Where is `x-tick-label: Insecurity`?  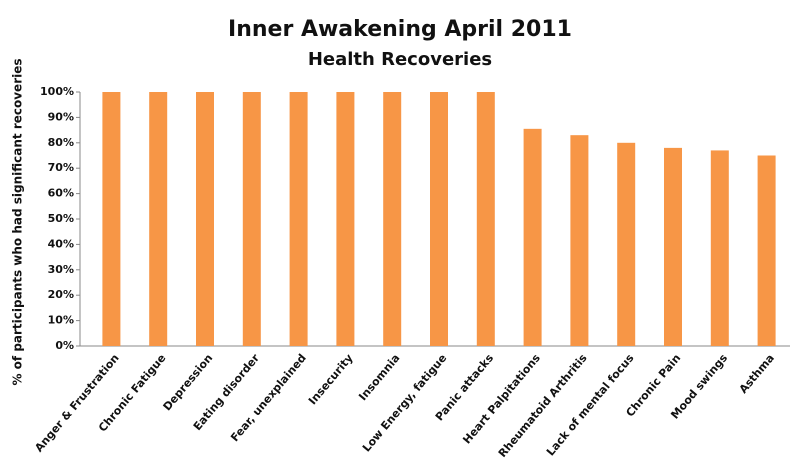
x-tick-label: Insecurity is located at coordinates (331, 380).